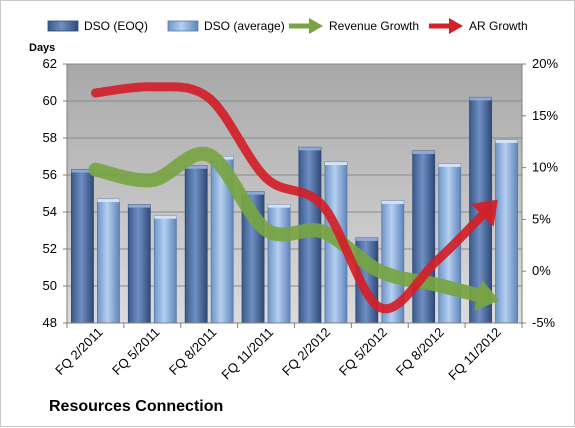 The image size is (575, 428). What do you see at coordinates (541, 218) in the screenshot?
I see `right-tick-label: 5%` at bounding box center [541, 218].